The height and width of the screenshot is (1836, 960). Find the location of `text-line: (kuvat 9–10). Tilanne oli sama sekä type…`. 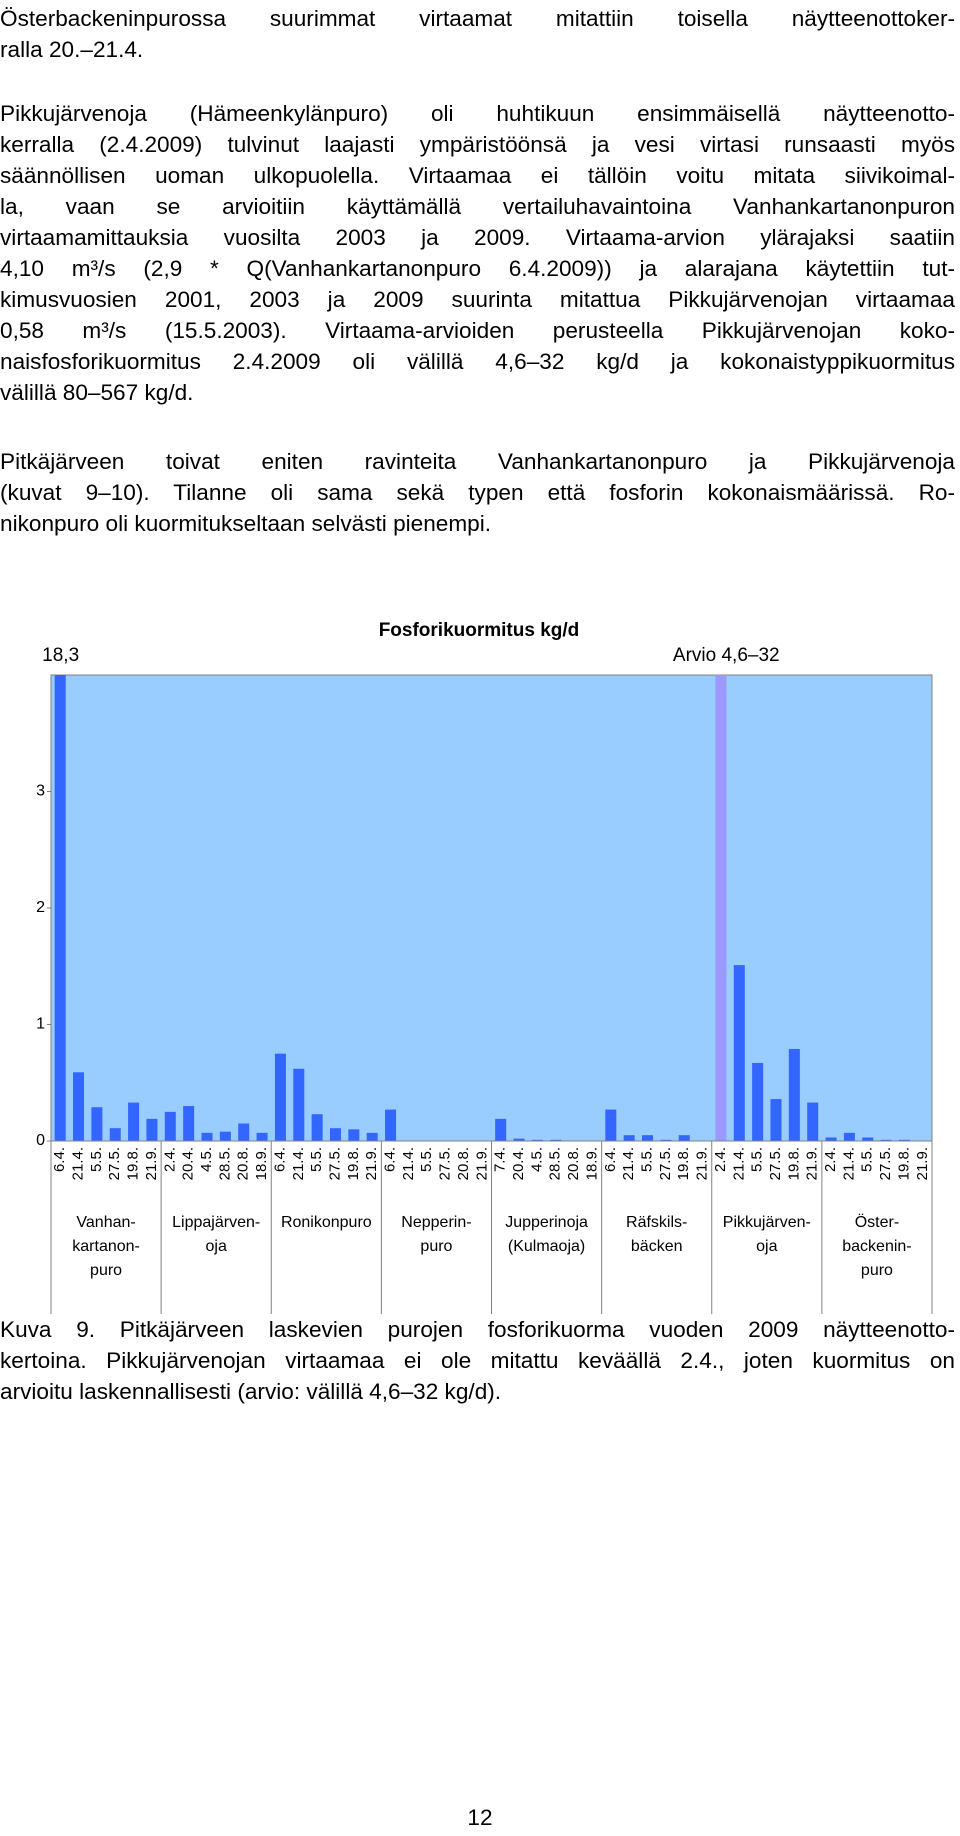

text-line: (kuvat 9–10). Tilanne oli sama sekä type… is located at coordinates (477, 492).